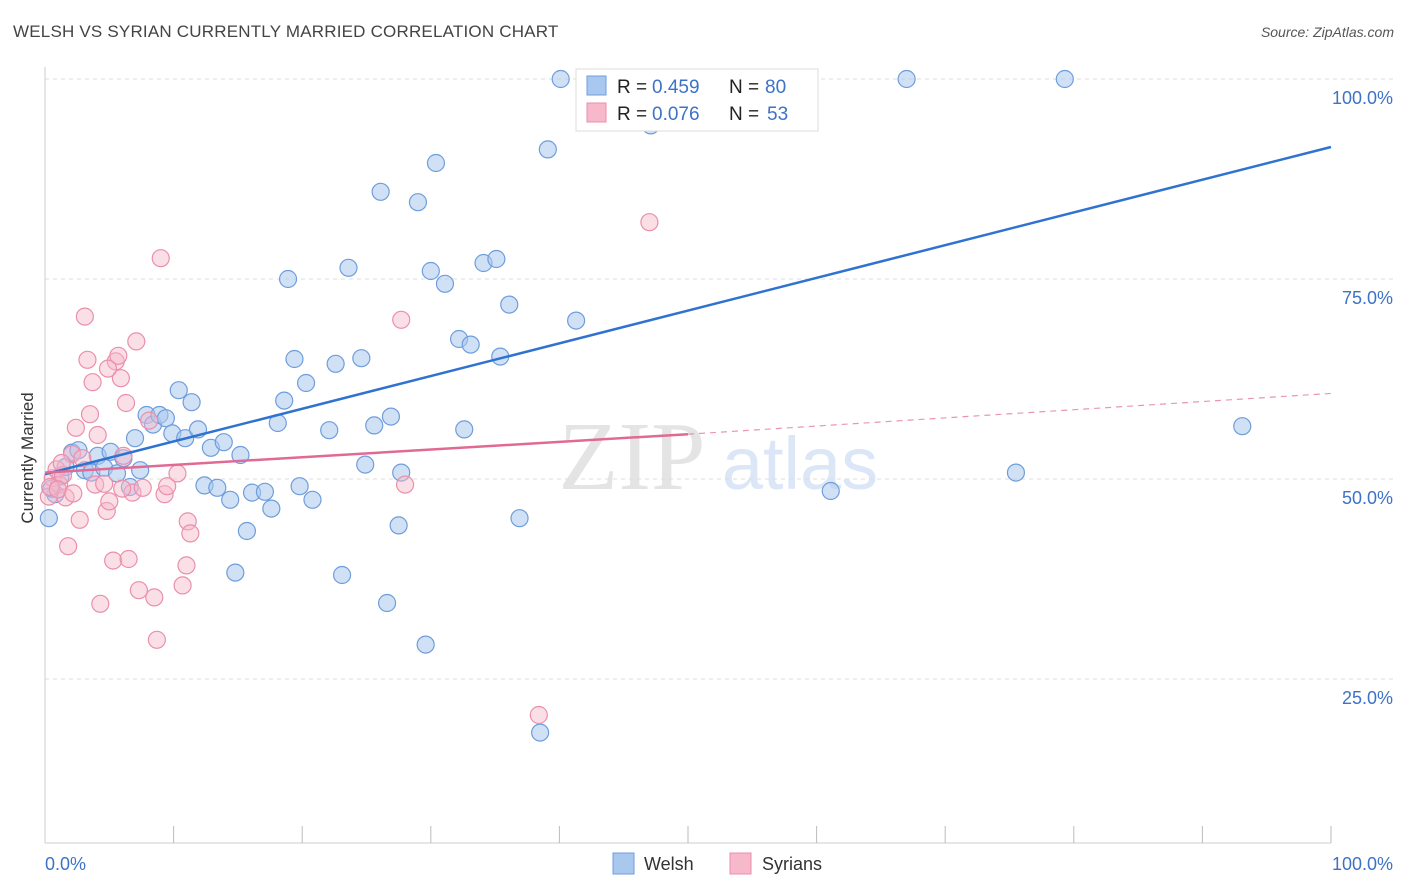 This screenshot has width=1406, height=892. Describe the element at coordinates (676, 87) in the screenshot. I see `legend-welsh-r-value: 0.459` at that location.